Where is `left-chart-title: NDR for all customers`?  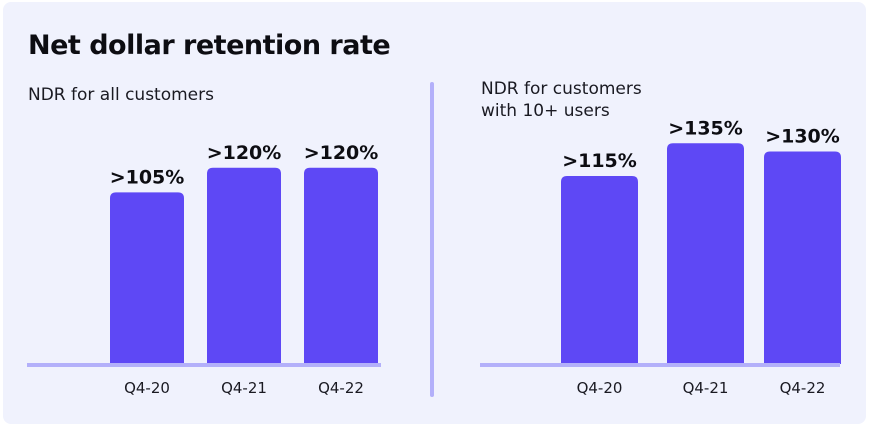 left-chart-title: NDR for all customers is located at coordinates (121, 95).